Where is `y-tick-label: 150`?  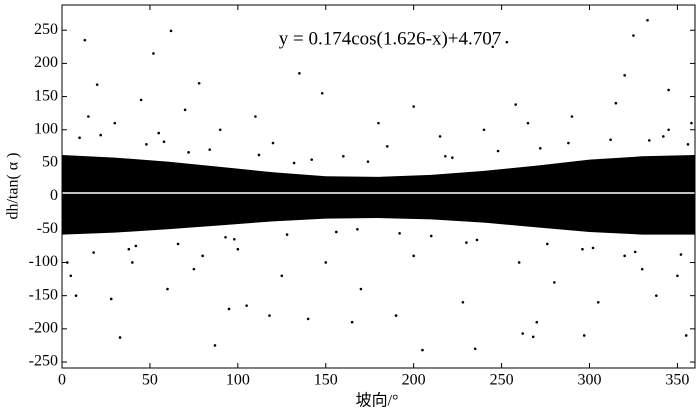
y-tick-label: 150 is located at coordinates (46, 95).